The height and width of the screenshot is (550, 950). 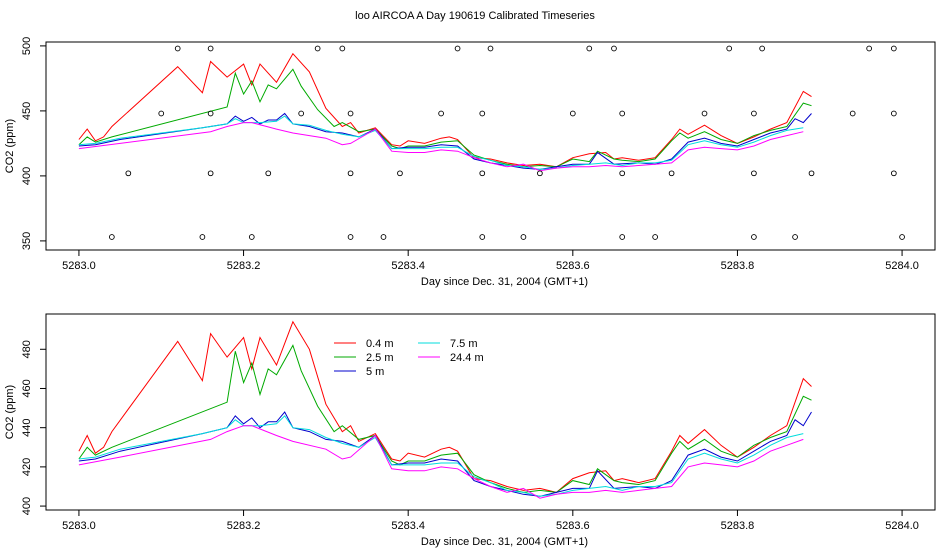 I want to click on y-tick-label: 460, so click(x=27, y=388).